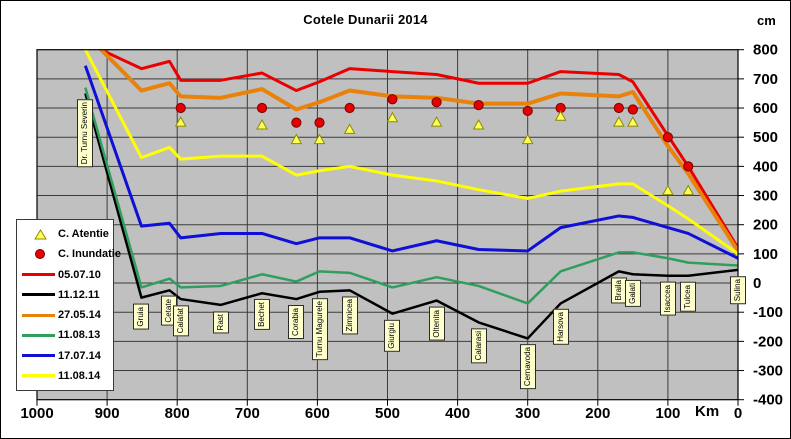 The height and width of the screenshot is (439, 791). Describe the element at coordinates (85, 133) in the screenshot. I see `station-label-Dr. Turnu Severin: Dr. Turnu Severin` at that location.